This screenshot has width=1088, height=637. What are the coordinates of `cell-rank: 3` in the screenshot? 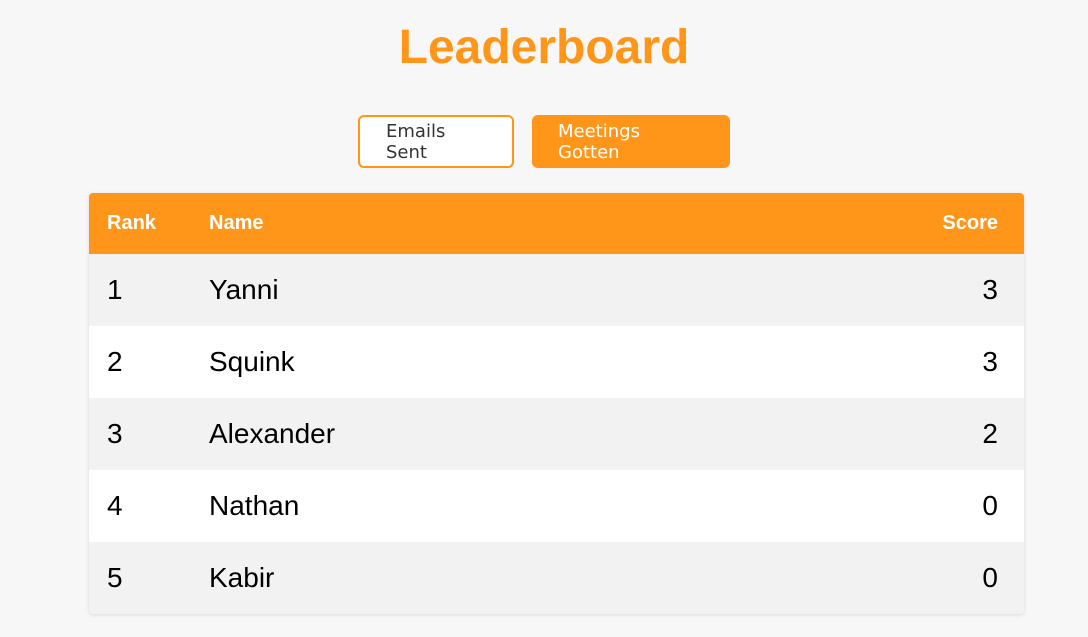 It's located at (140, 434).